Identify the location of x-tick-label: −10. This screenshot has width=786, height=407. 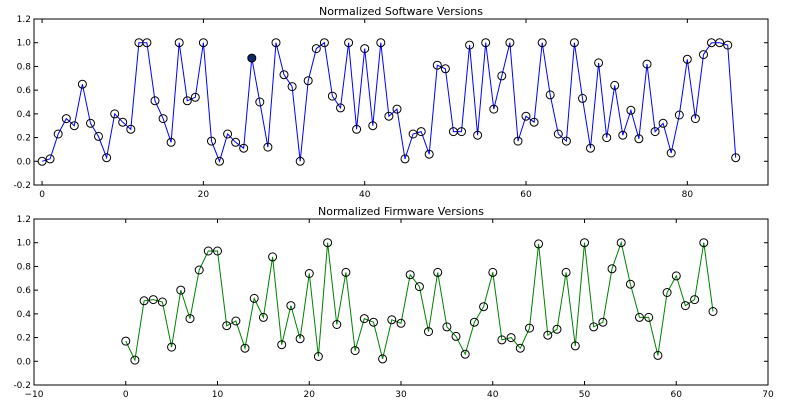
(34, 395).